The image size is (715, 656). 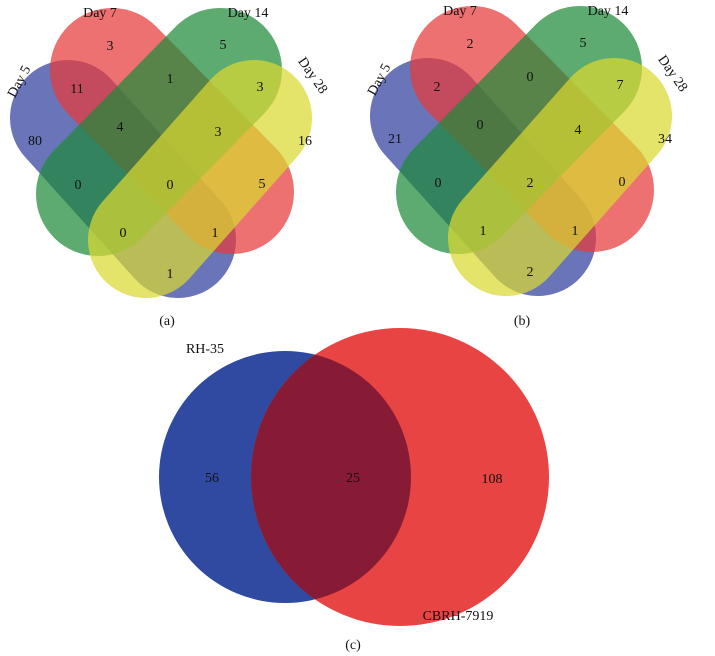 I want to click on panel-caption: (a), so click(x=167, y=321).